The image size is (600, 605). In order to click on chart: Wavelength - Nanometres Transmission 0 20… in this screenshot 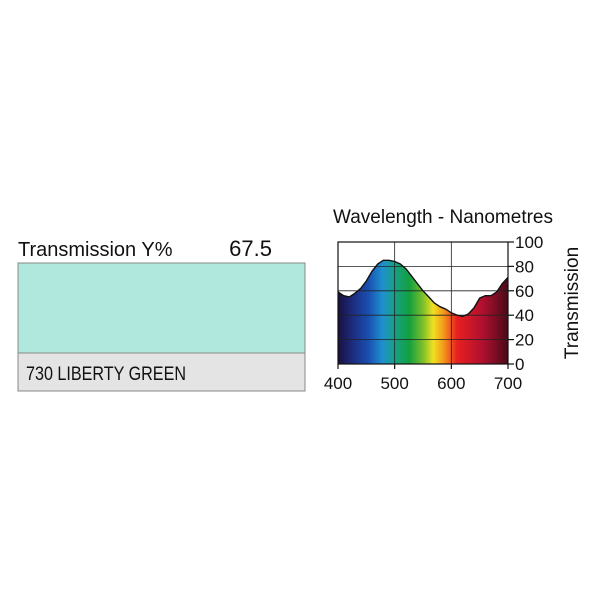, I will do `click(453, 300)`.